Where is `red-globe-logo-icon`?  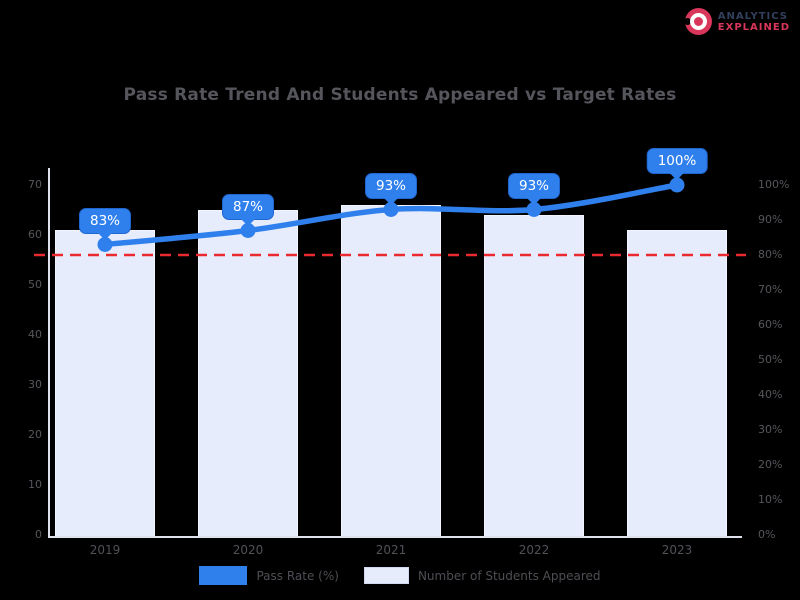
red-globe-logo-icon is located at coordinates (697, 21).